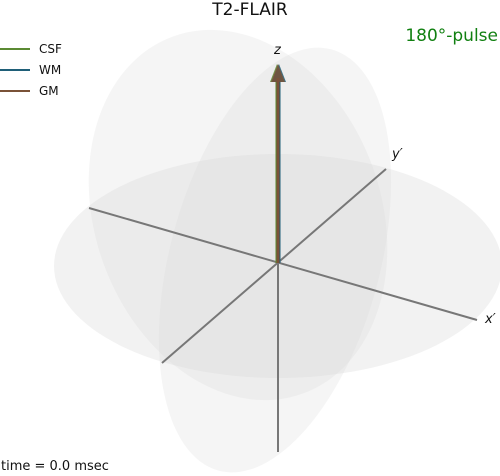 This screenshot has width=500, height=476. I want to click on magnetization-vectors, so click(278, 163).